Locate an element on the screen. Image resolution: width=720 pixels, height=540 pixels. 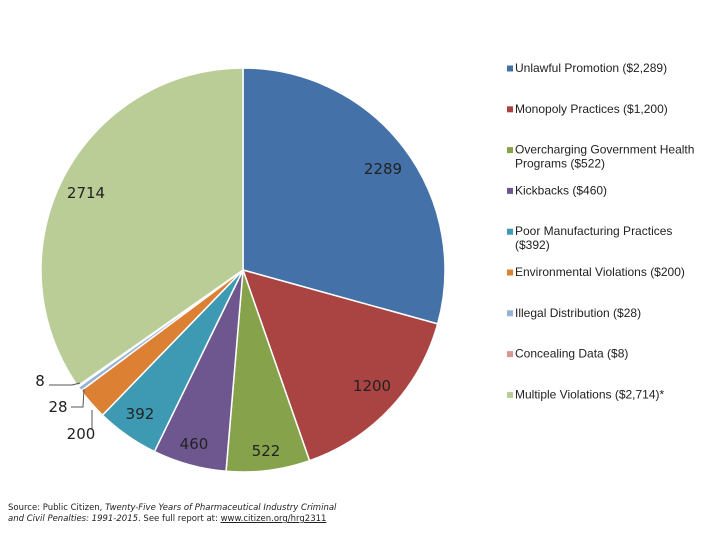
source-middle: . See full report at: is located at coordinates (179, 519).